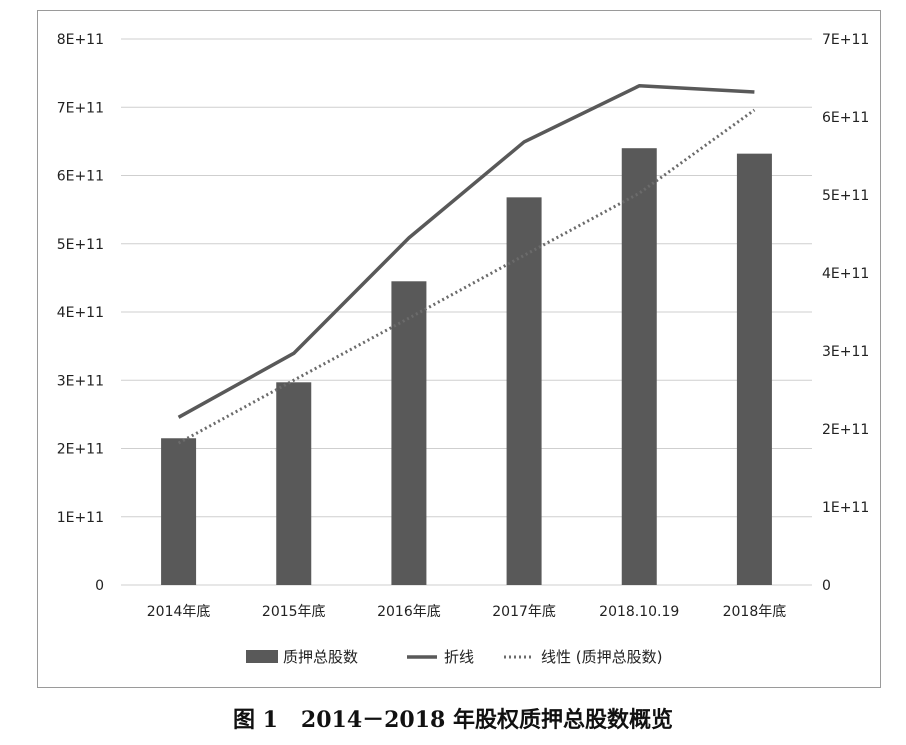 The width and height of the screenshot is (906, 745). What do you see at coordinates (459, 657) in the screenshot?
I see `legend-label: 折线` at bounding box center [459, 657].